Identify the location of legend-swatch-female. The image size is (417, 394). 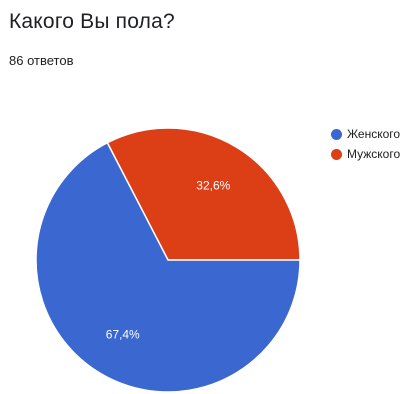
(336, 134).